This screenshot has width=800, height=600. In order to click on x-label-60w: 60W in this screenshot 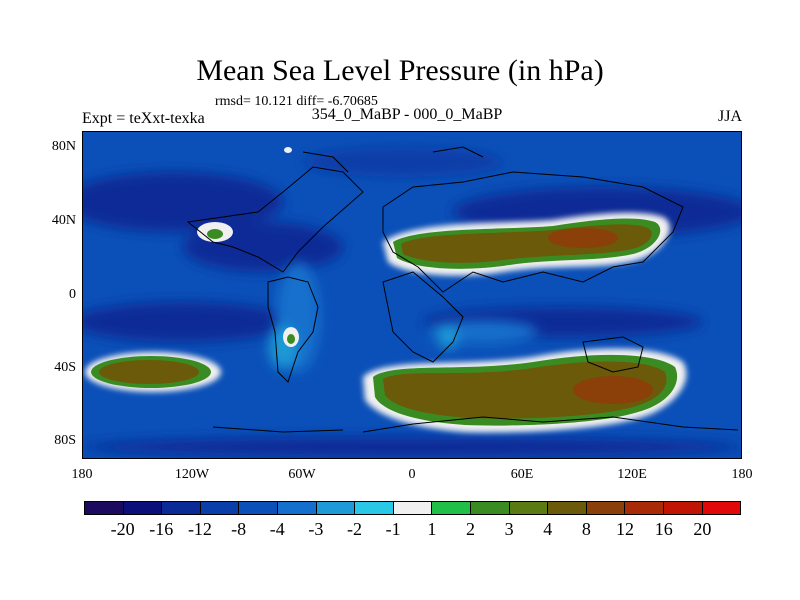, I will do `click(302, 474)`.